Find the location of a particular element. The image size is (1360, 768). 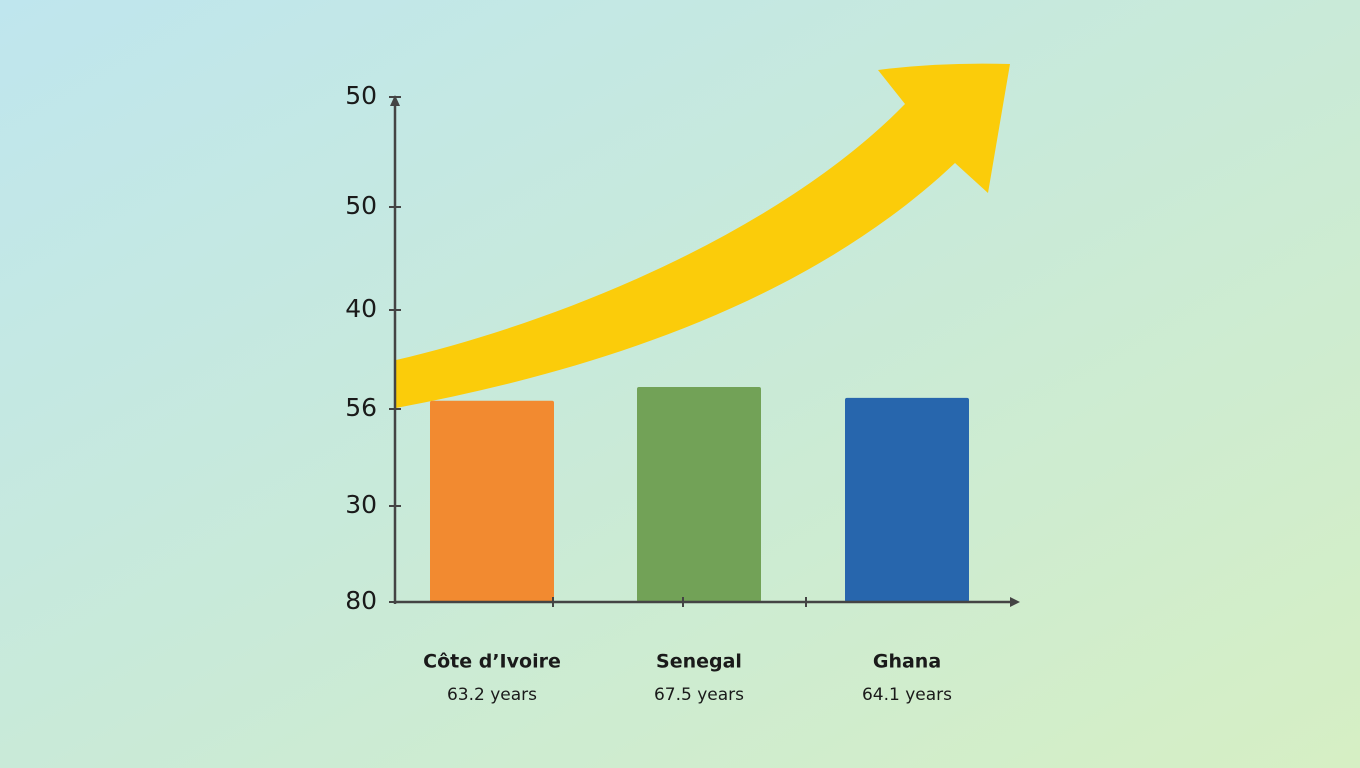

y-axis-label: 80 is located at coordinates (361, 600).